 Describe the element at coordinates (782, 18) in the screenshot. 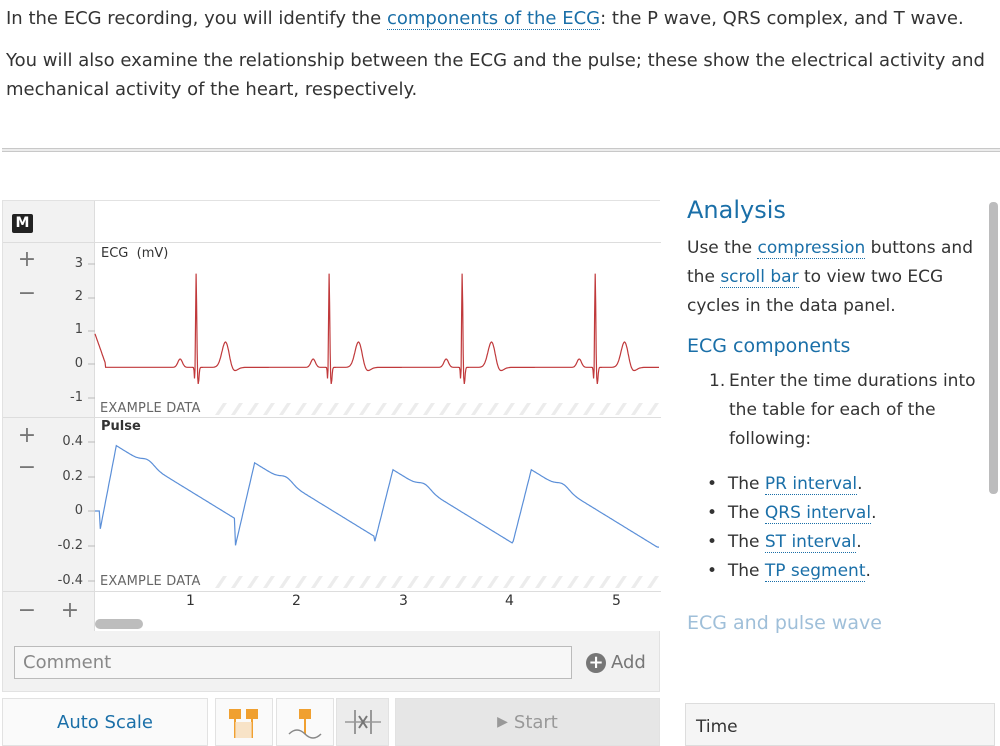

I see `intro-text-segment: : the P wave, QRS complex, and T wave.` at that location.